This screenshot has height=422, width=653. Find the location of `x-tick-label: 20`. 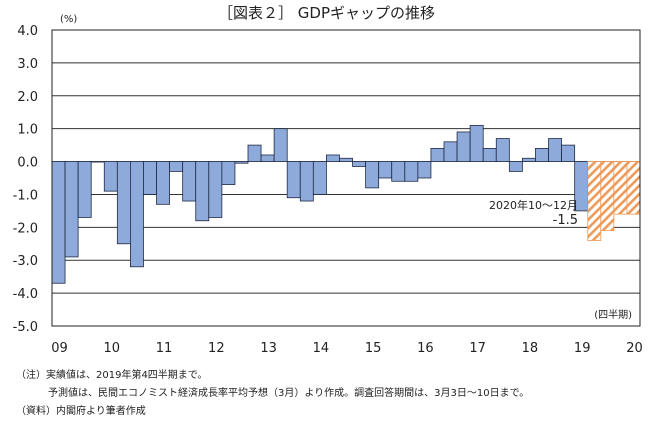

x-tick-label: 20 is located at coordinates (634, 348).